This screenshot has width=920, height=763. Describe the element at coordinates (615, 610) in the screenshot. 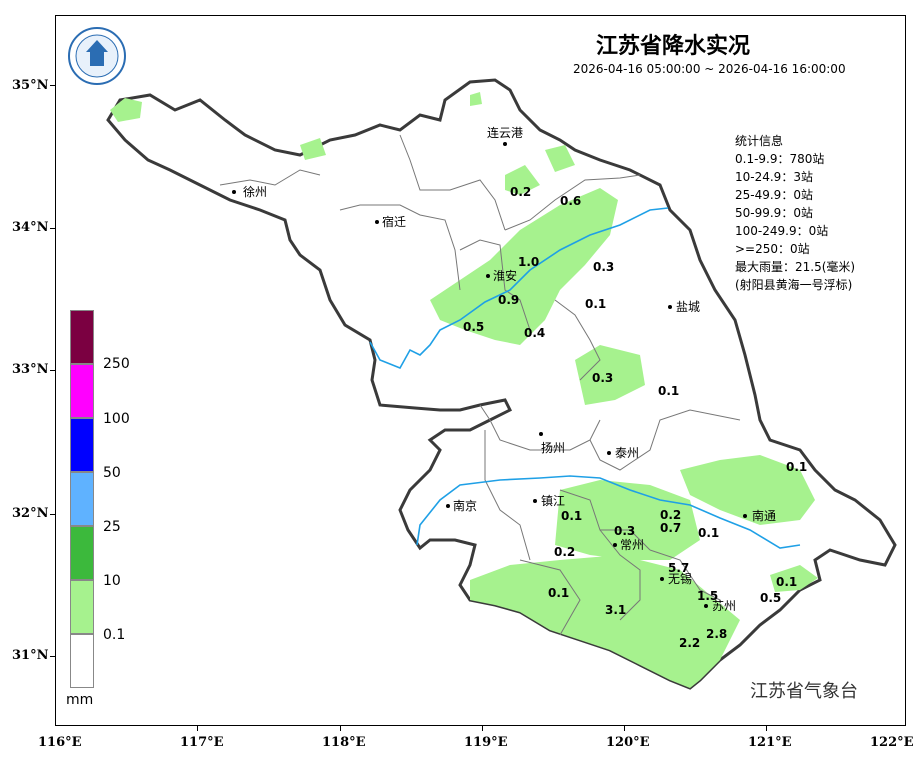

I see `svg-text: 3.1` at that location.